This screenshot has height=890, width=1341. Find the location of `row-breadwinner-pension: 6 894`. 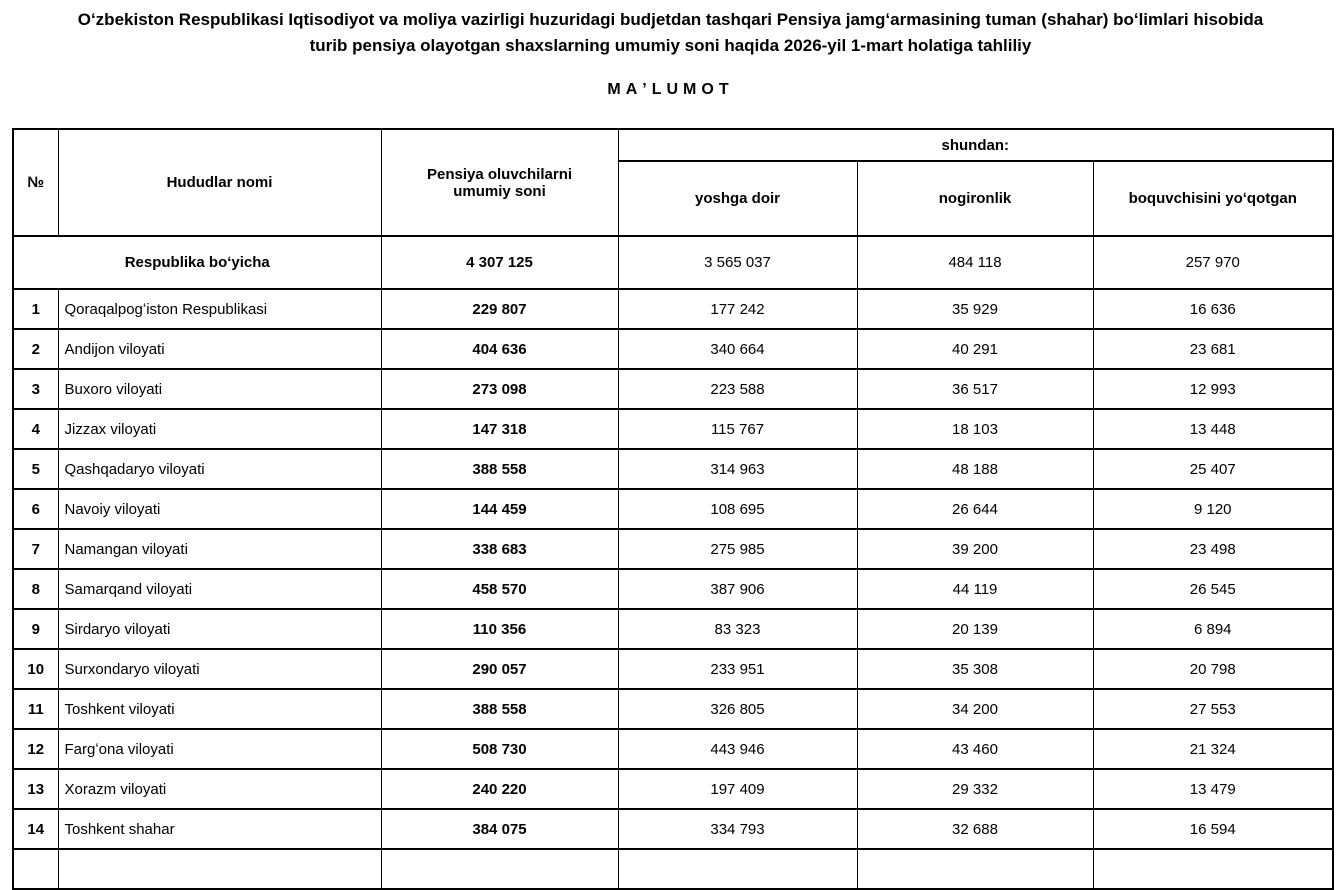

row-breadwinner-pension: 6 894 is located at coordinates (1213, 629).